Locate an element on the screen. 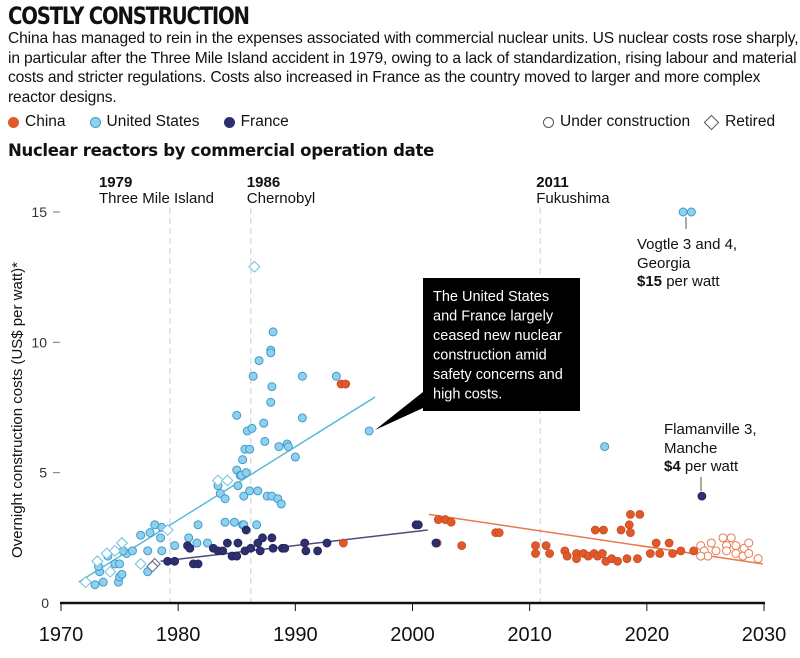  x-tick-label: 2000 is located at coordinates (412, 635).